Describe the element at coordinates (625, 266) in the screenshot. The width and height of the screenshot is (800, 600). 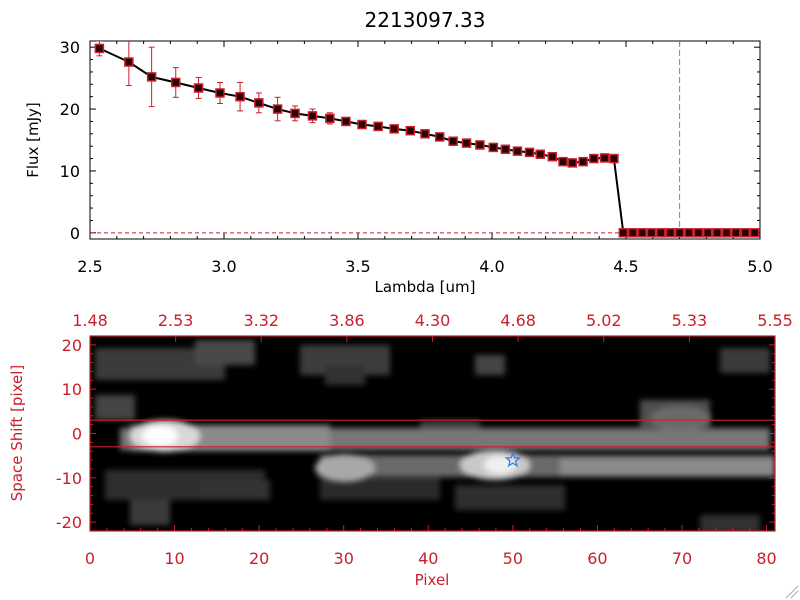
I see `spectrum-x-tick-label: 4.5` at that location.